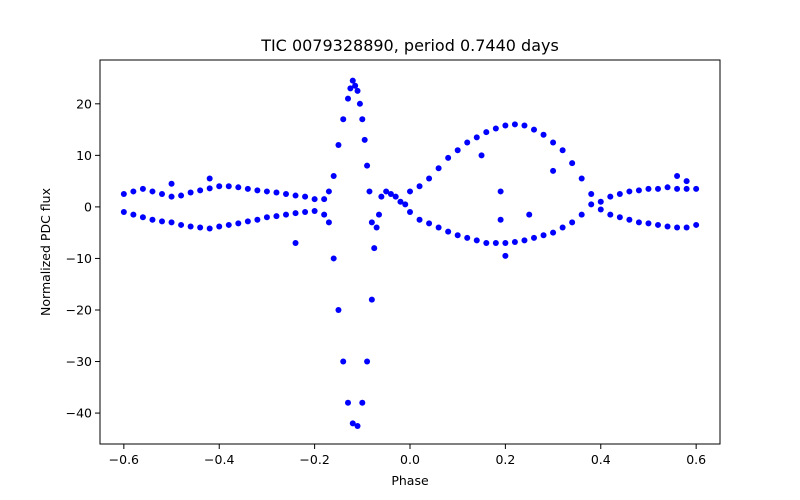 The image size is (800, 500). I want to click on y-tick-label: 10, so click(84, 155).